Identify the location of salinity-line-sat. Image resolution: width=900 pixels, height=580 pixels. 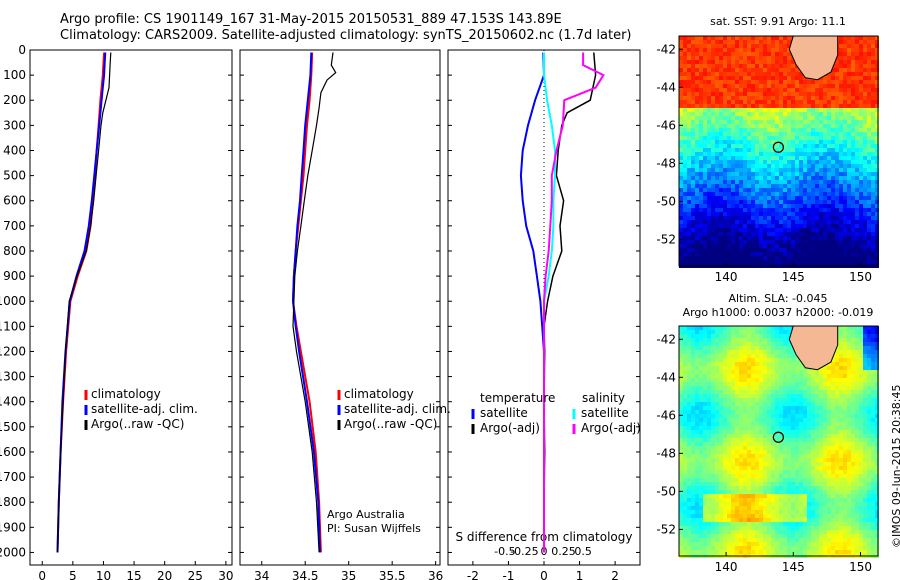
(306, 302).